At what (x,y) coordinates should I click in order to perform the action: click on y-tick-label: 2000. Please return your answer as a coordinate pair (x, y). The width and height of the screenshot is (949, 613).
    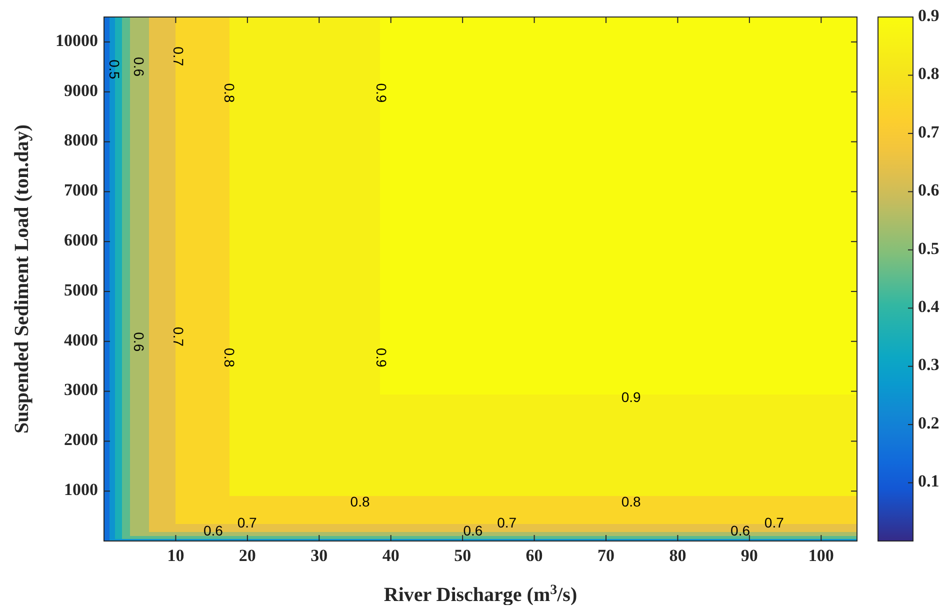
    Looking at the image, I should click on (81, 440).